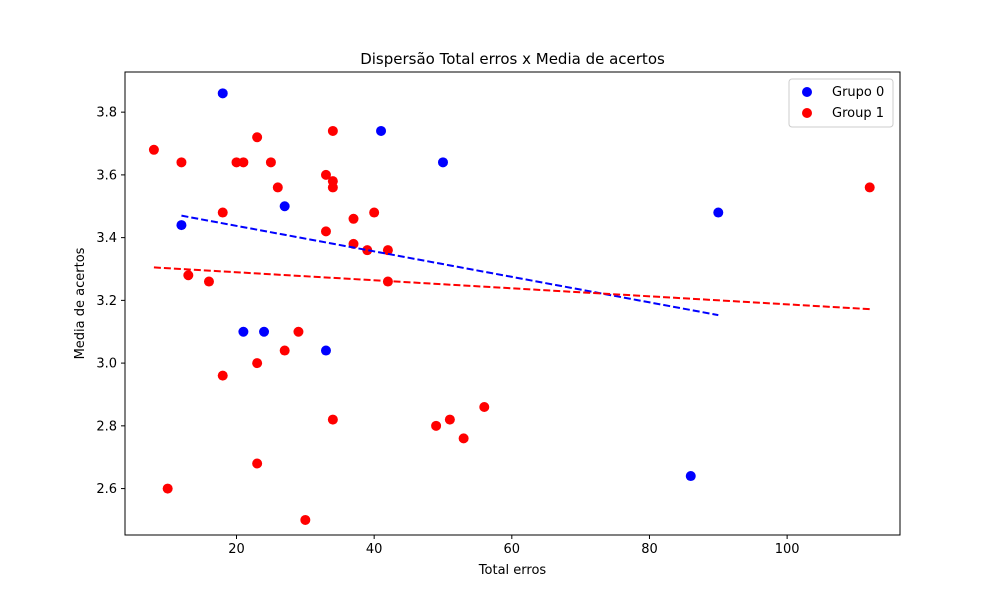  Describe the element at coordinates (787, 549) in the screenshot. I see `x-tick-label: 100` at that location.